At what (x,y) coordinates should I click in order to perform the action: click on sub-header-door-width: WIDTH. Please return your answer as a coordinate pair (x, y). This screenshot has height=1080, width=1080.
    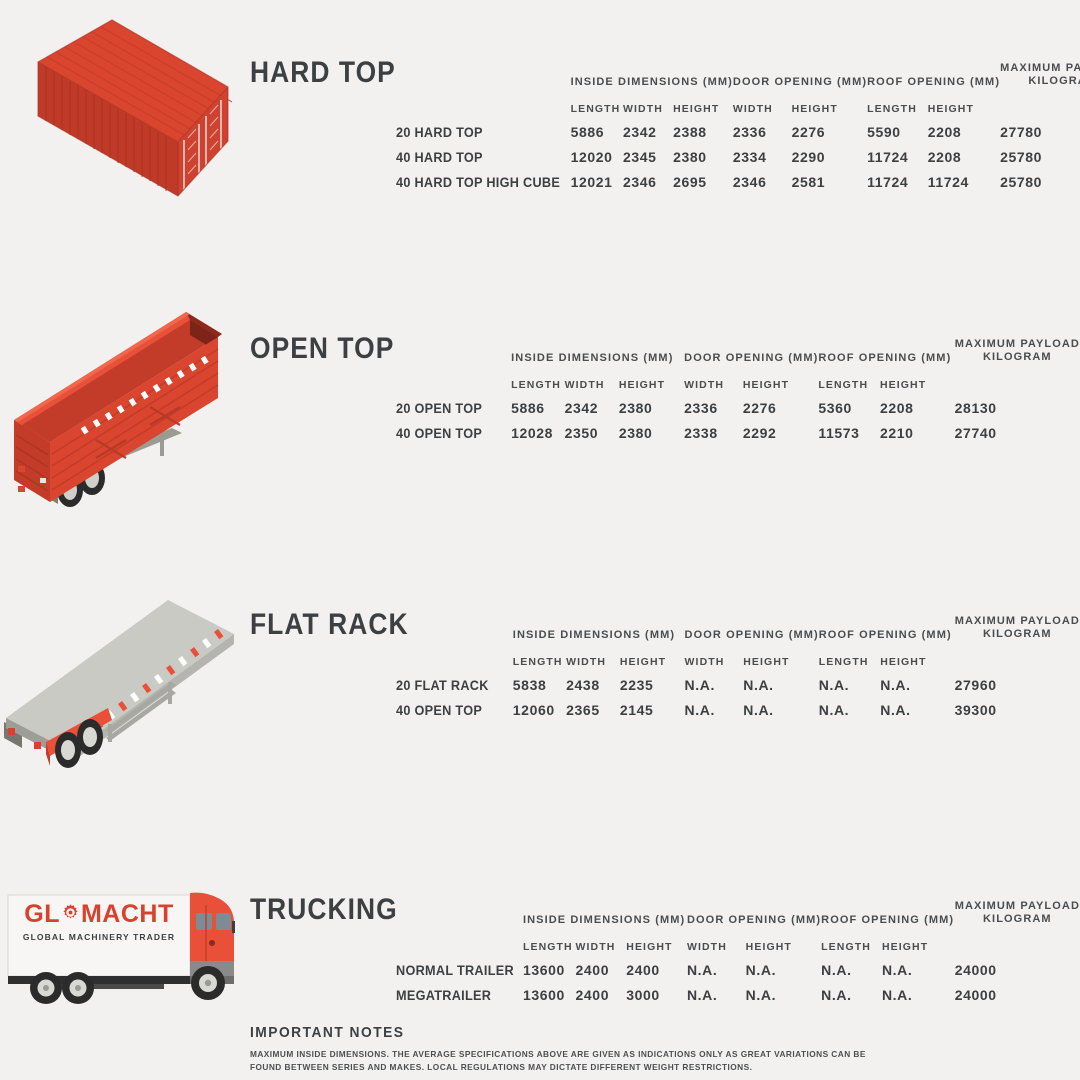
    Looking at the image, I should click on (704, 662).